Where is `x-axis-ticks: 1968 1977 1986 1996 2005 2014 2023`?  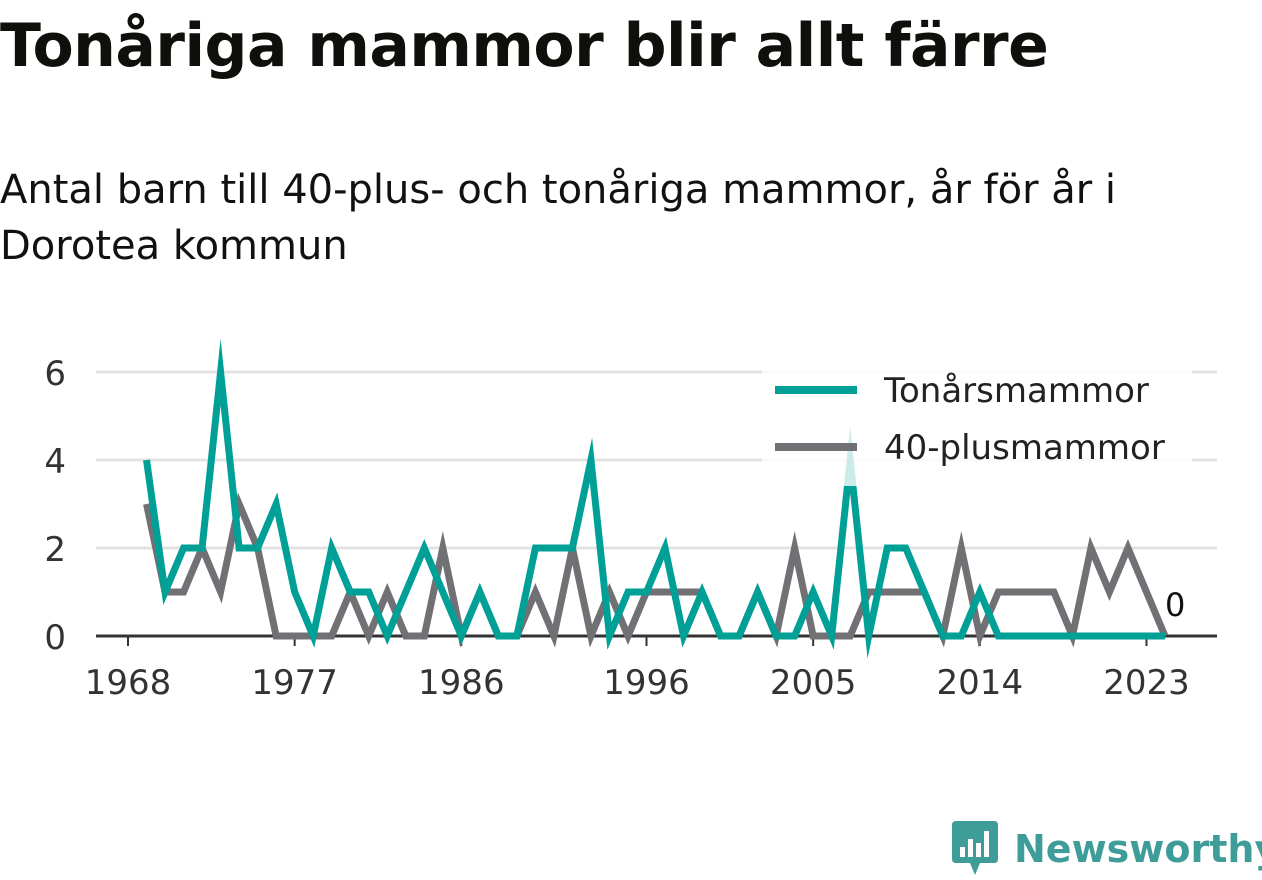 x-axis-ticks: 1968 1977 1986 1996 2005 2014 2023 is located at coordinates (637, 669).